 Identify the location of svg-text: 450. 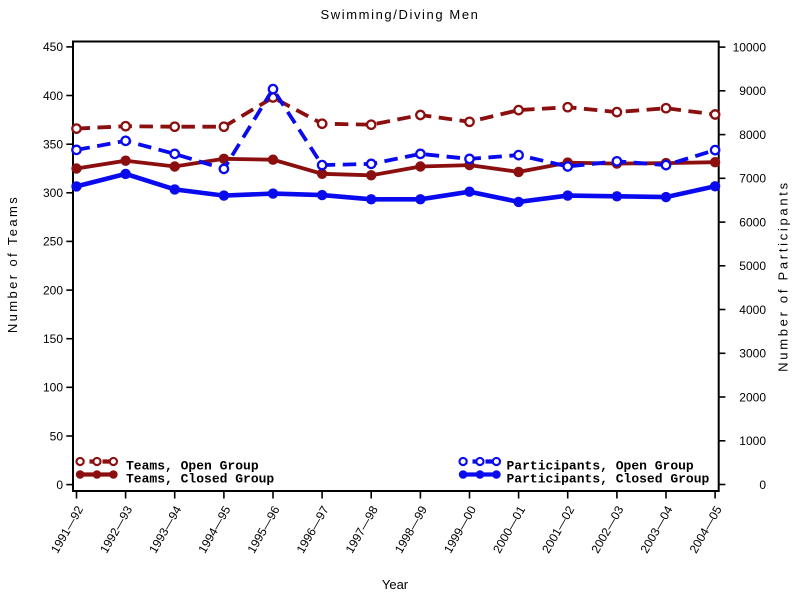
(53, 47).